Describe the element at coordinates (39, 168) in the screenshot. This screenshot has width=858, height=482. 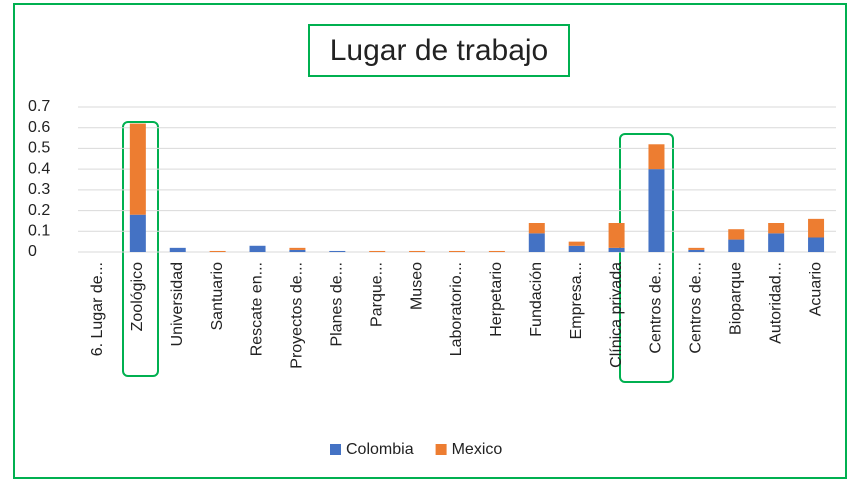
I see `y-tick-label: 0.4` at that location.